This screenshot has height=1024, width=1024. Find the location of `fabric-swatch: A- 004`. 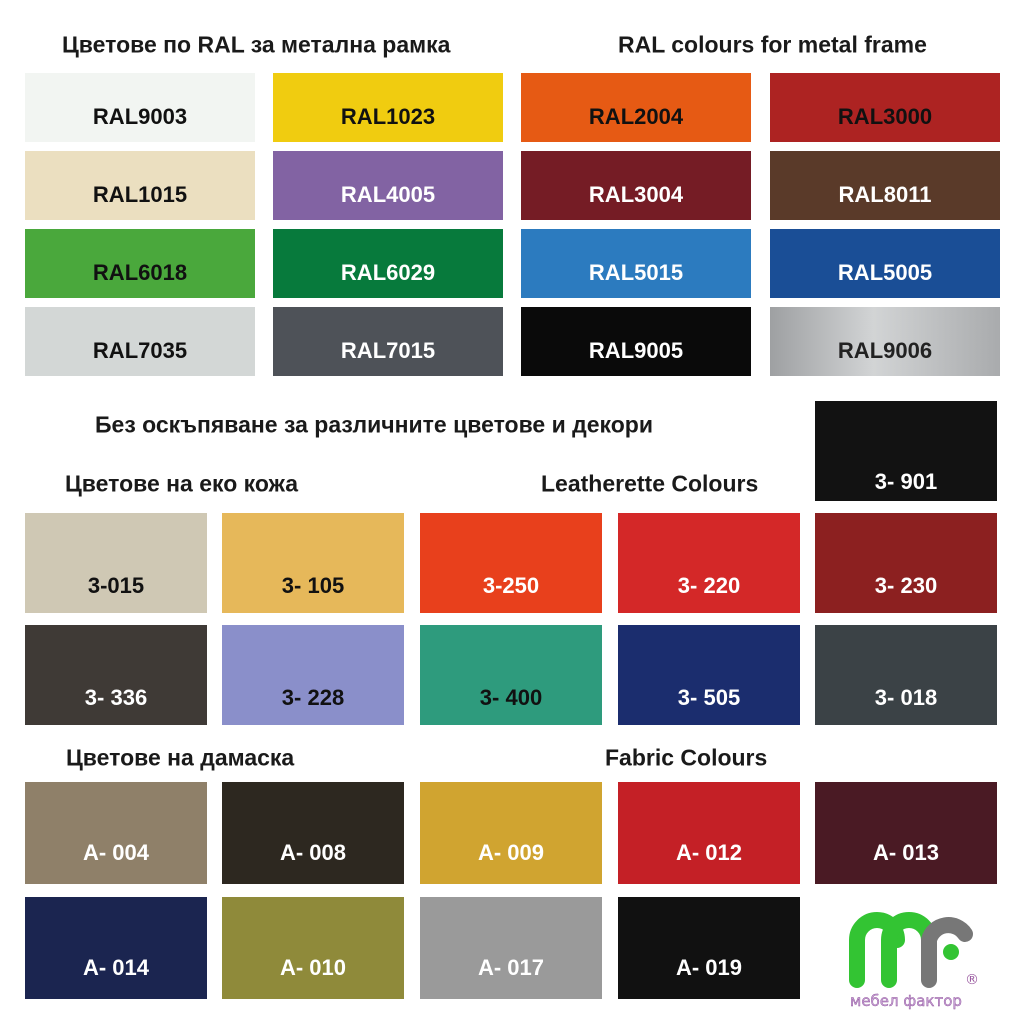

fabric-swatch: A- 004 is located at coordinates (116, 833).